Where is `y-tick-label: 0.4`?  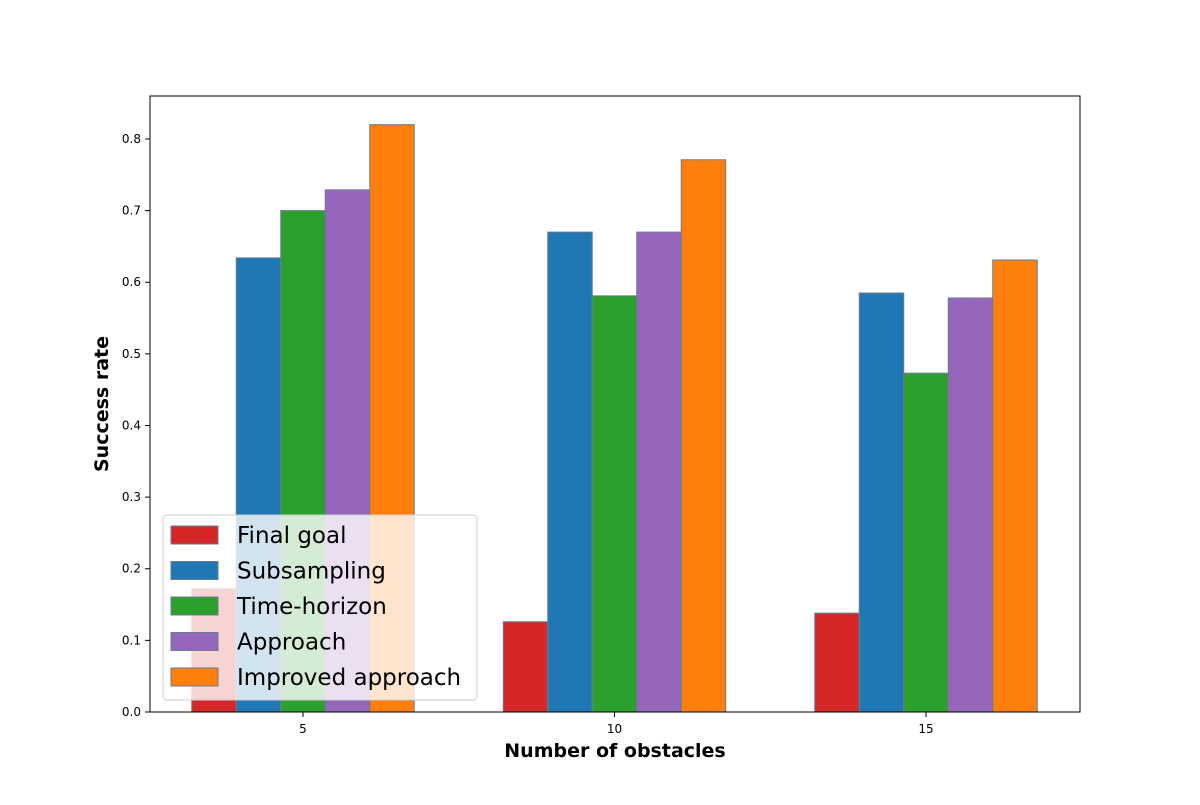
y-tick-label: 0.4 is located at coordinates (131, 425).